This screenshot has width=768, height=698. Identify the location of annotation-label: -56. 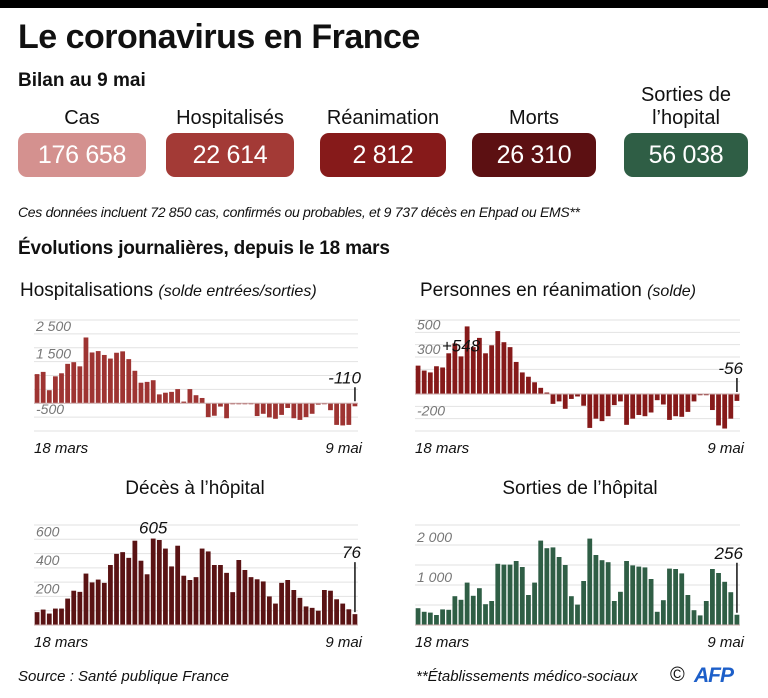
(730, 368).